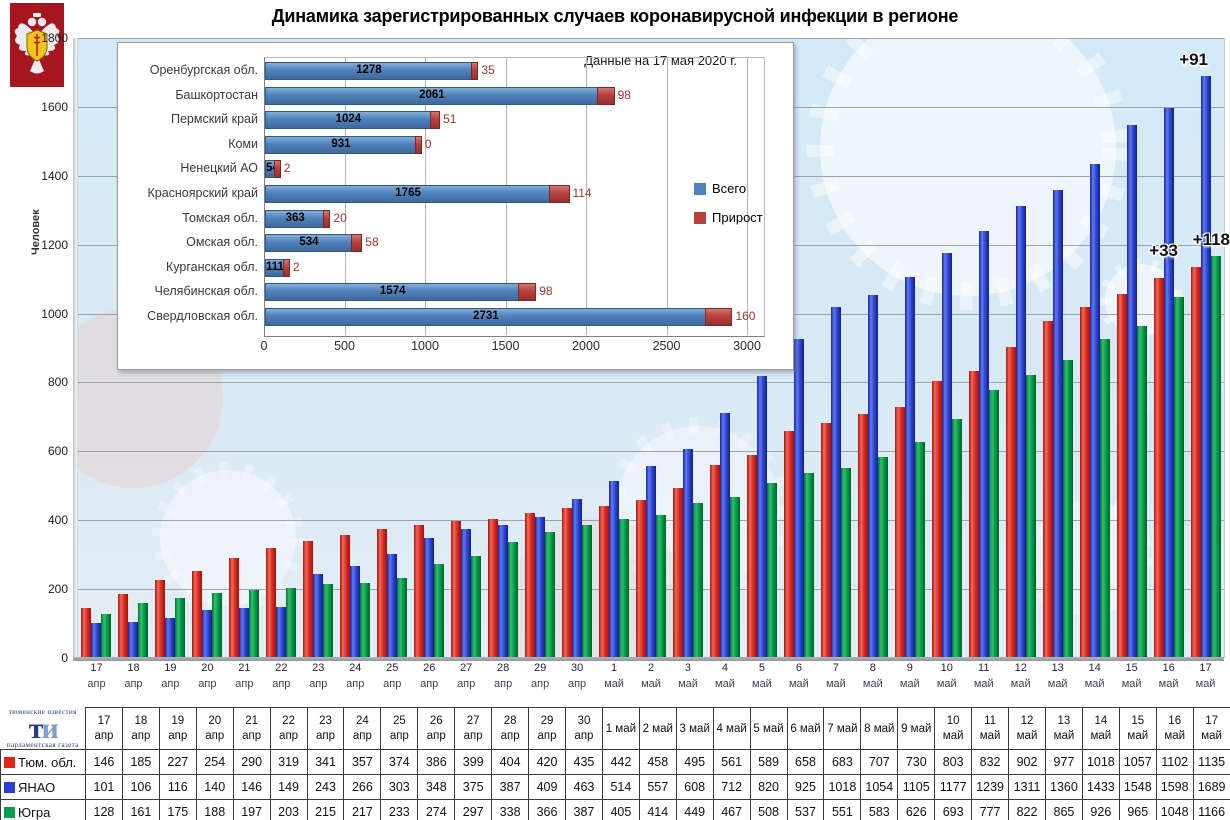  I want to click on table-cell: 375, so click(473, 787).